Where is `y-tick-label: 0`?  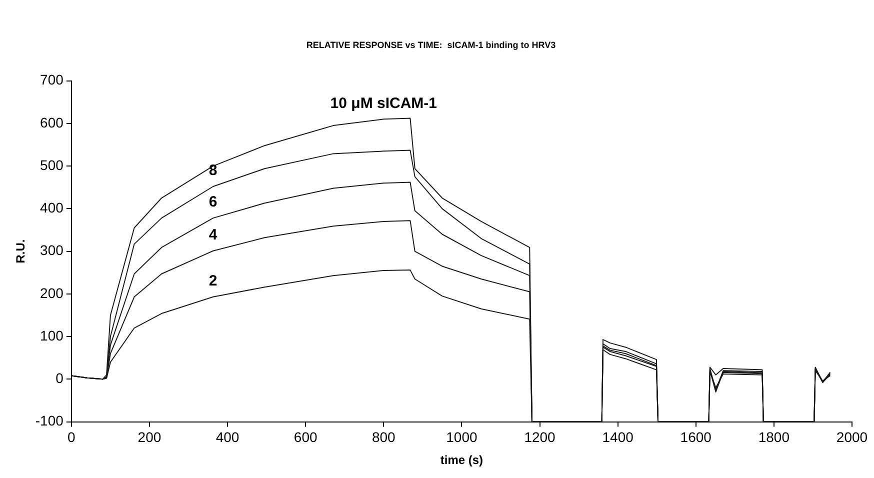
y-tick-label: 0 is located at coordinates (60, 378).